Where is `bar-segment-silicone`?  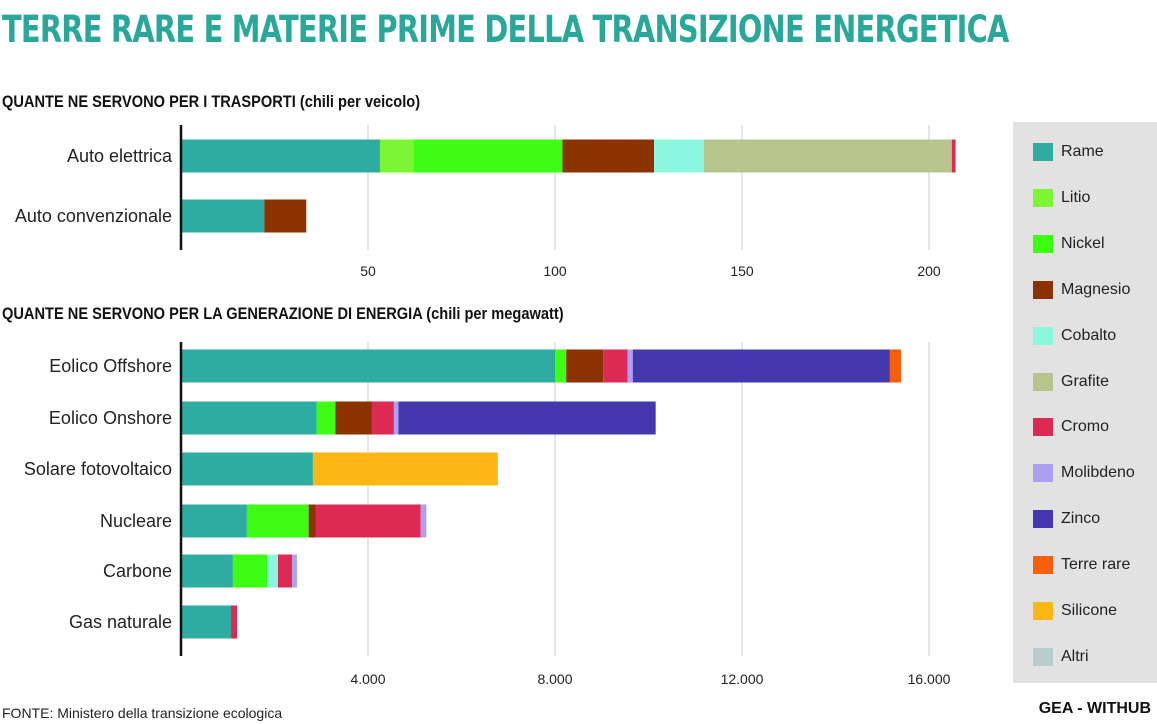 bar-segment-silicone is located at coordinates (405, 469).